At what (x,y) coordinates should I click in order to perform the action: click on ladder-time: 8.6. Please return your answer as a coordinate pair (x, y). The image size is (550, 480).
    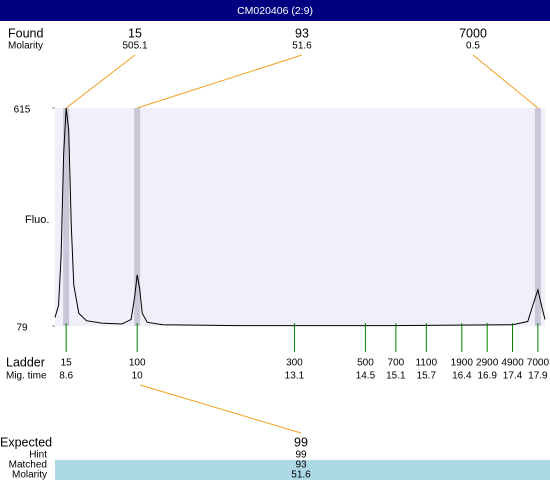
    Looking at the image, I should click on (66, 376).